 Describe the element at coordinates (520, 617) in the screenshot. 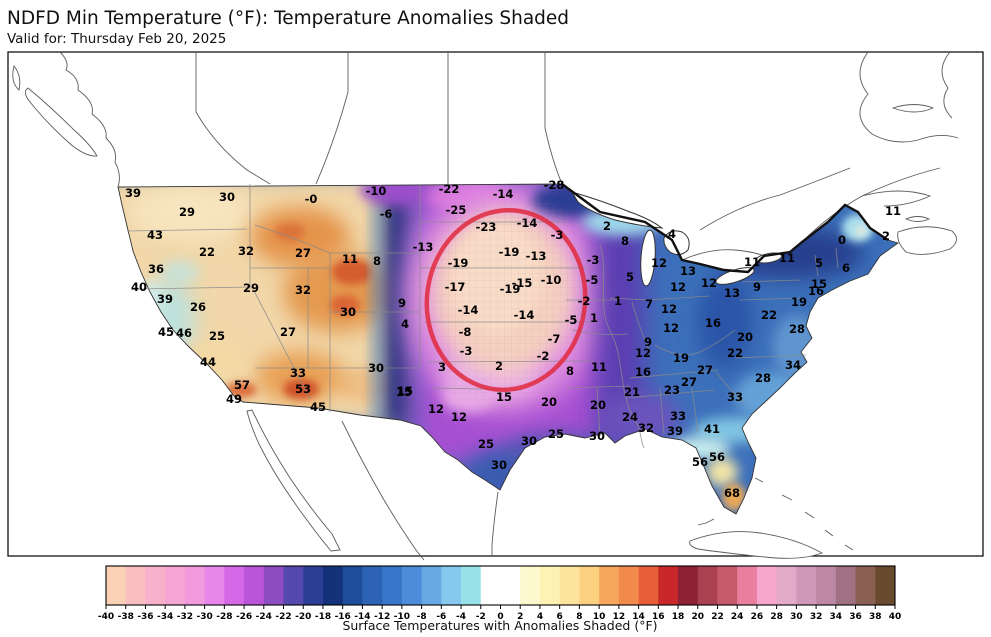

I see `colorbar-tick-label: 2` at that location.